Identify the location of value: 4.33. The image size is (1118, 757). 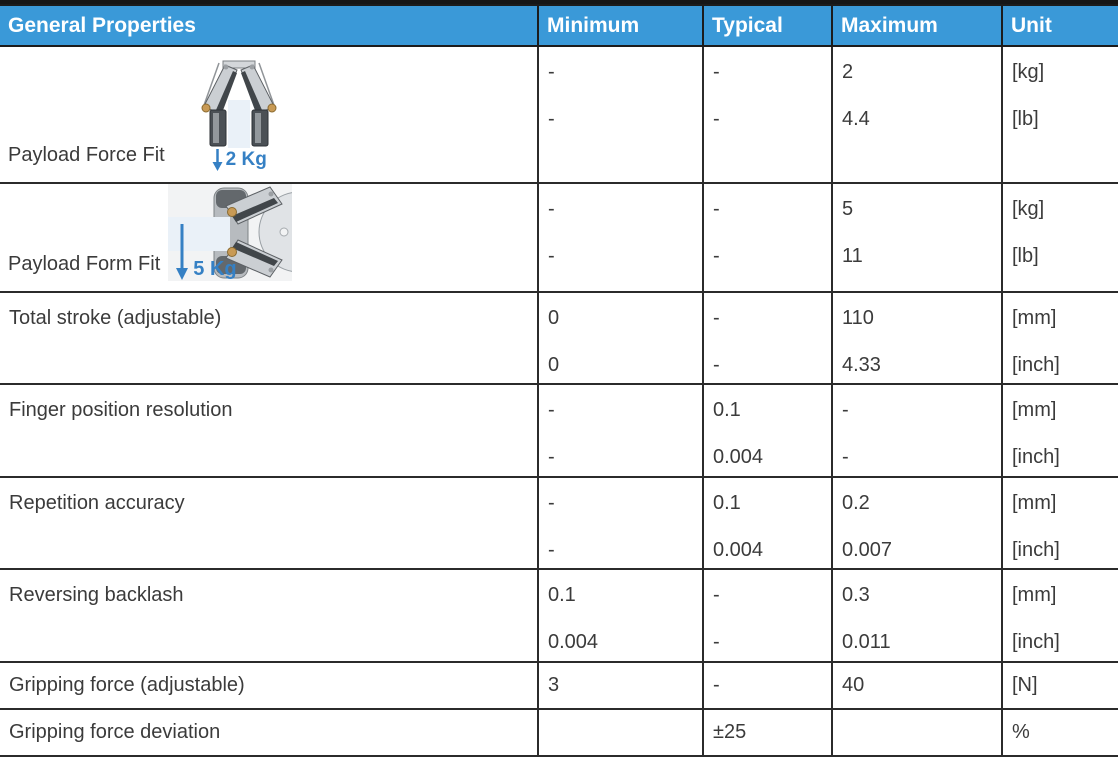
(861, 365).